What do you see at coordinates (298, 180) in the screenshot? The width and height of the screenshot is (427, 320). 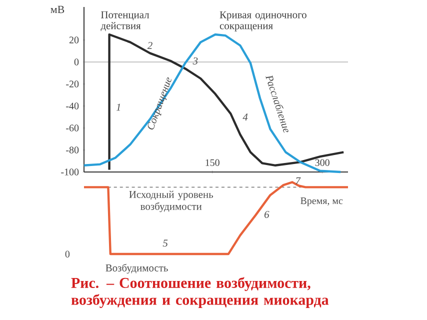 I see `annotation: 7` at bounding box center [298, 180].